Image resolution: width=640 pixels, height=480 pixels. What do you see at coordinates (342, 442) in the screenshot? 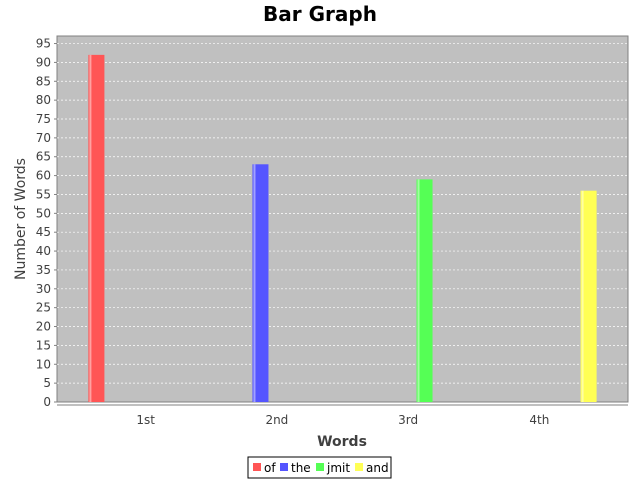
I see `x-axis-label: Words` at bounding box center [342, 442].